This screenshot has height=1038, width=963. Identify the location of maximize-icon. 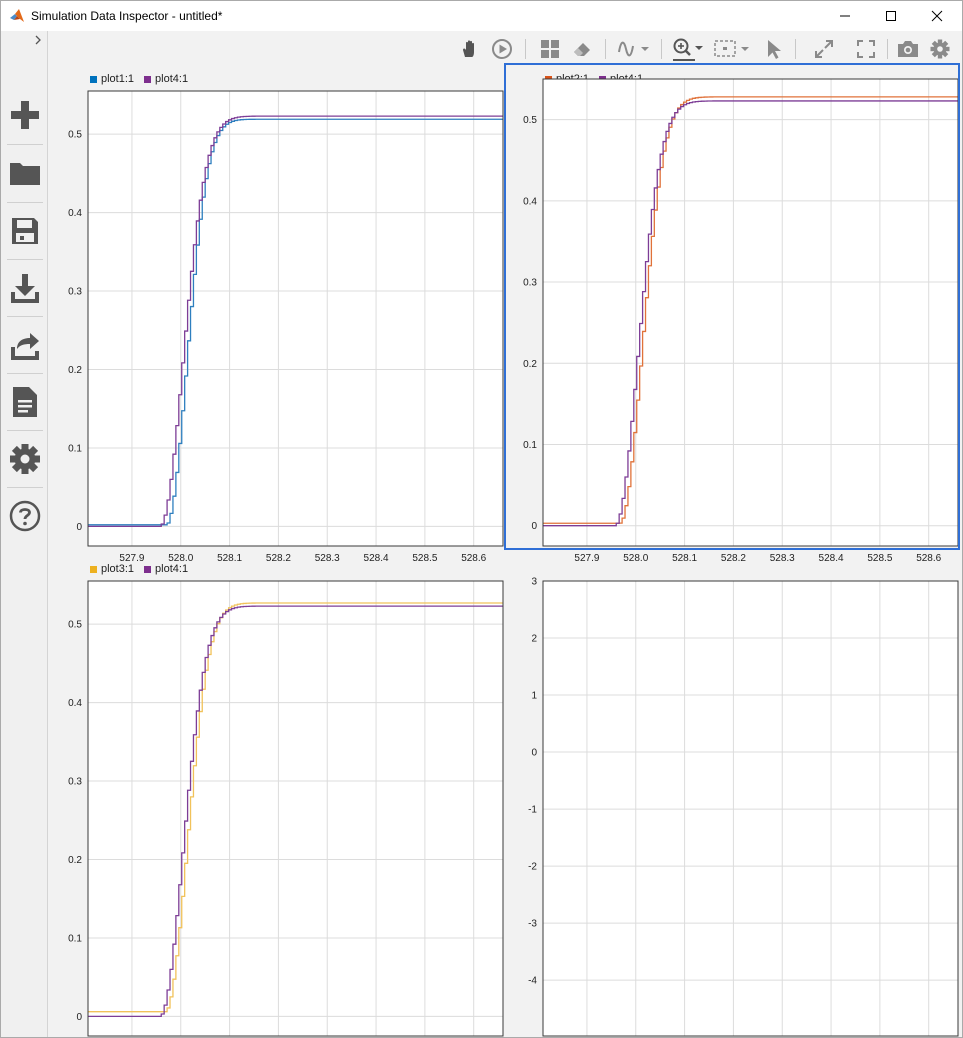
(891, 16).